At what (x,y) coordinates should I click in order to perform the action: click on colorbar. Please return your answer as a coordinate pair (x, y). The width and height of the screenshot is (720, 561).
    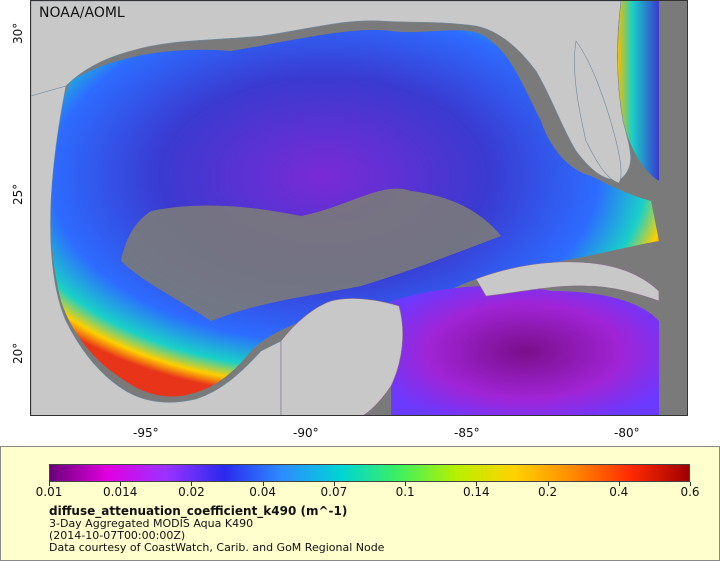
    Looking at the image, I should click on (369, 473).